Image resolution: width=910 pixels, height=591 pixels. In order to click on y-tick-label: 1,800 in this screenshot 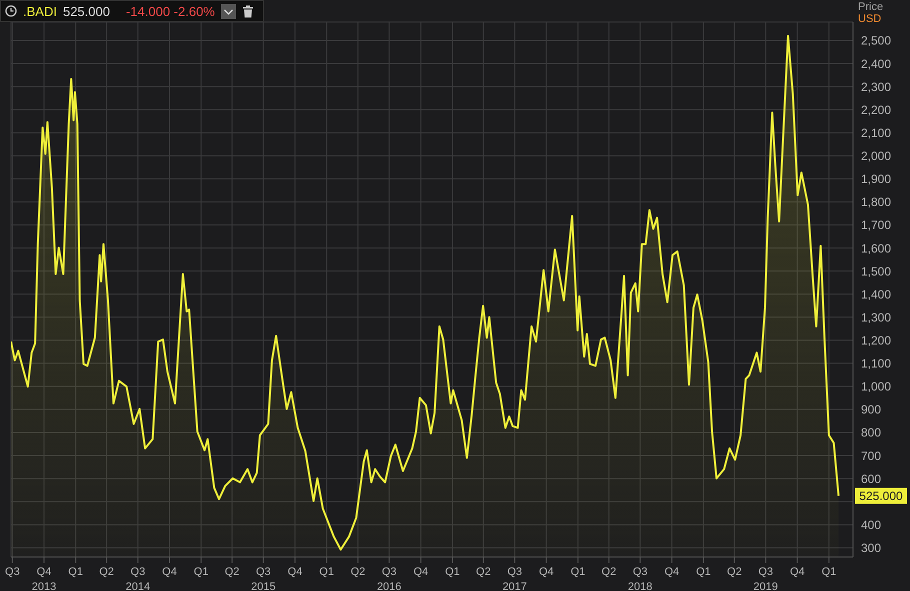, I will do `click(876, 202)`.